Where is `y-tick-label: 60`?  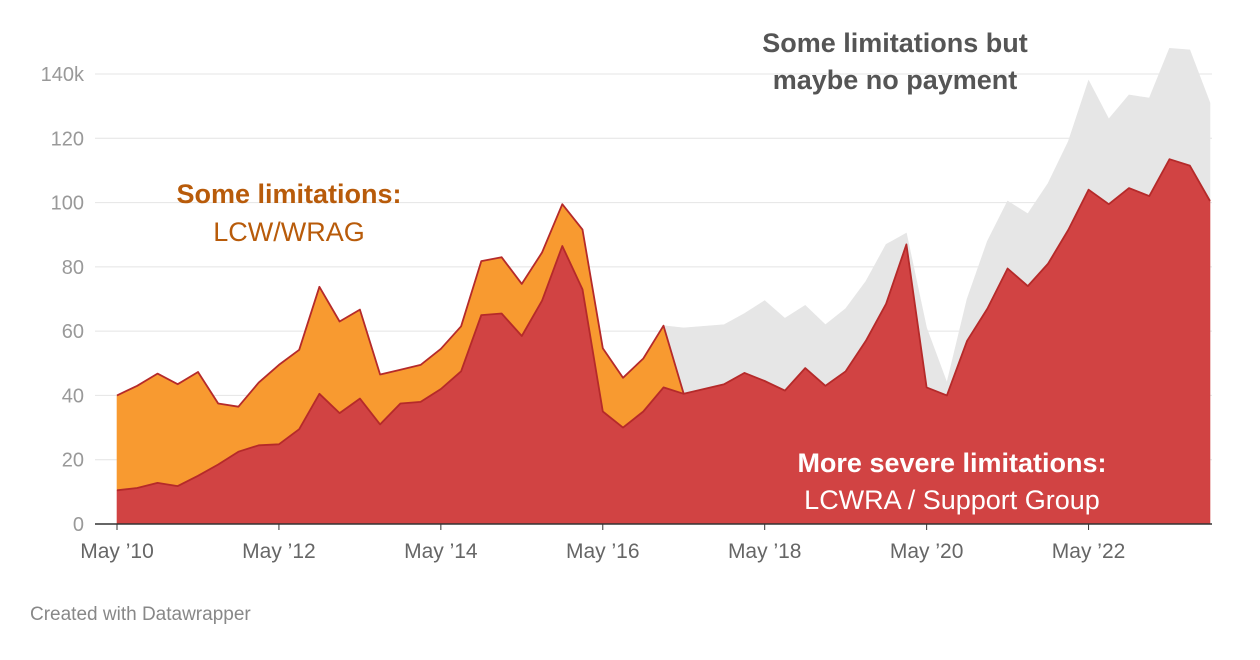
y-tick-label: 60 is located at coordinates (73, 332).